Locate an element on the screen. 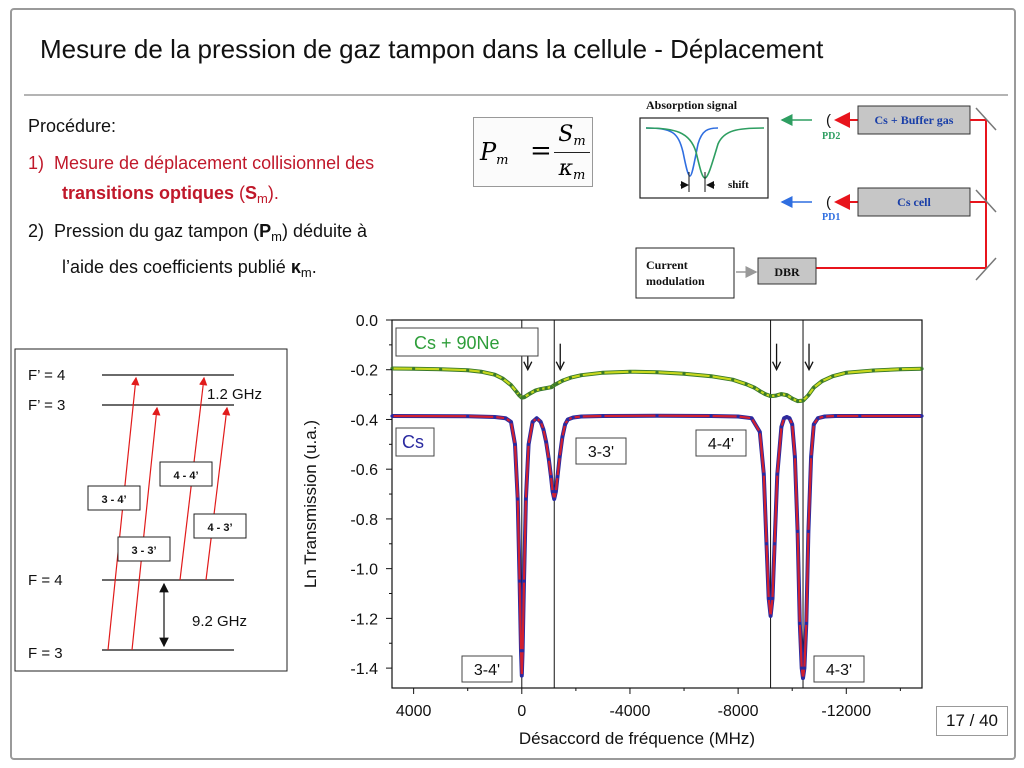  ground-splitting-label: 9.2 GHz is located at coordinates (219, 621).